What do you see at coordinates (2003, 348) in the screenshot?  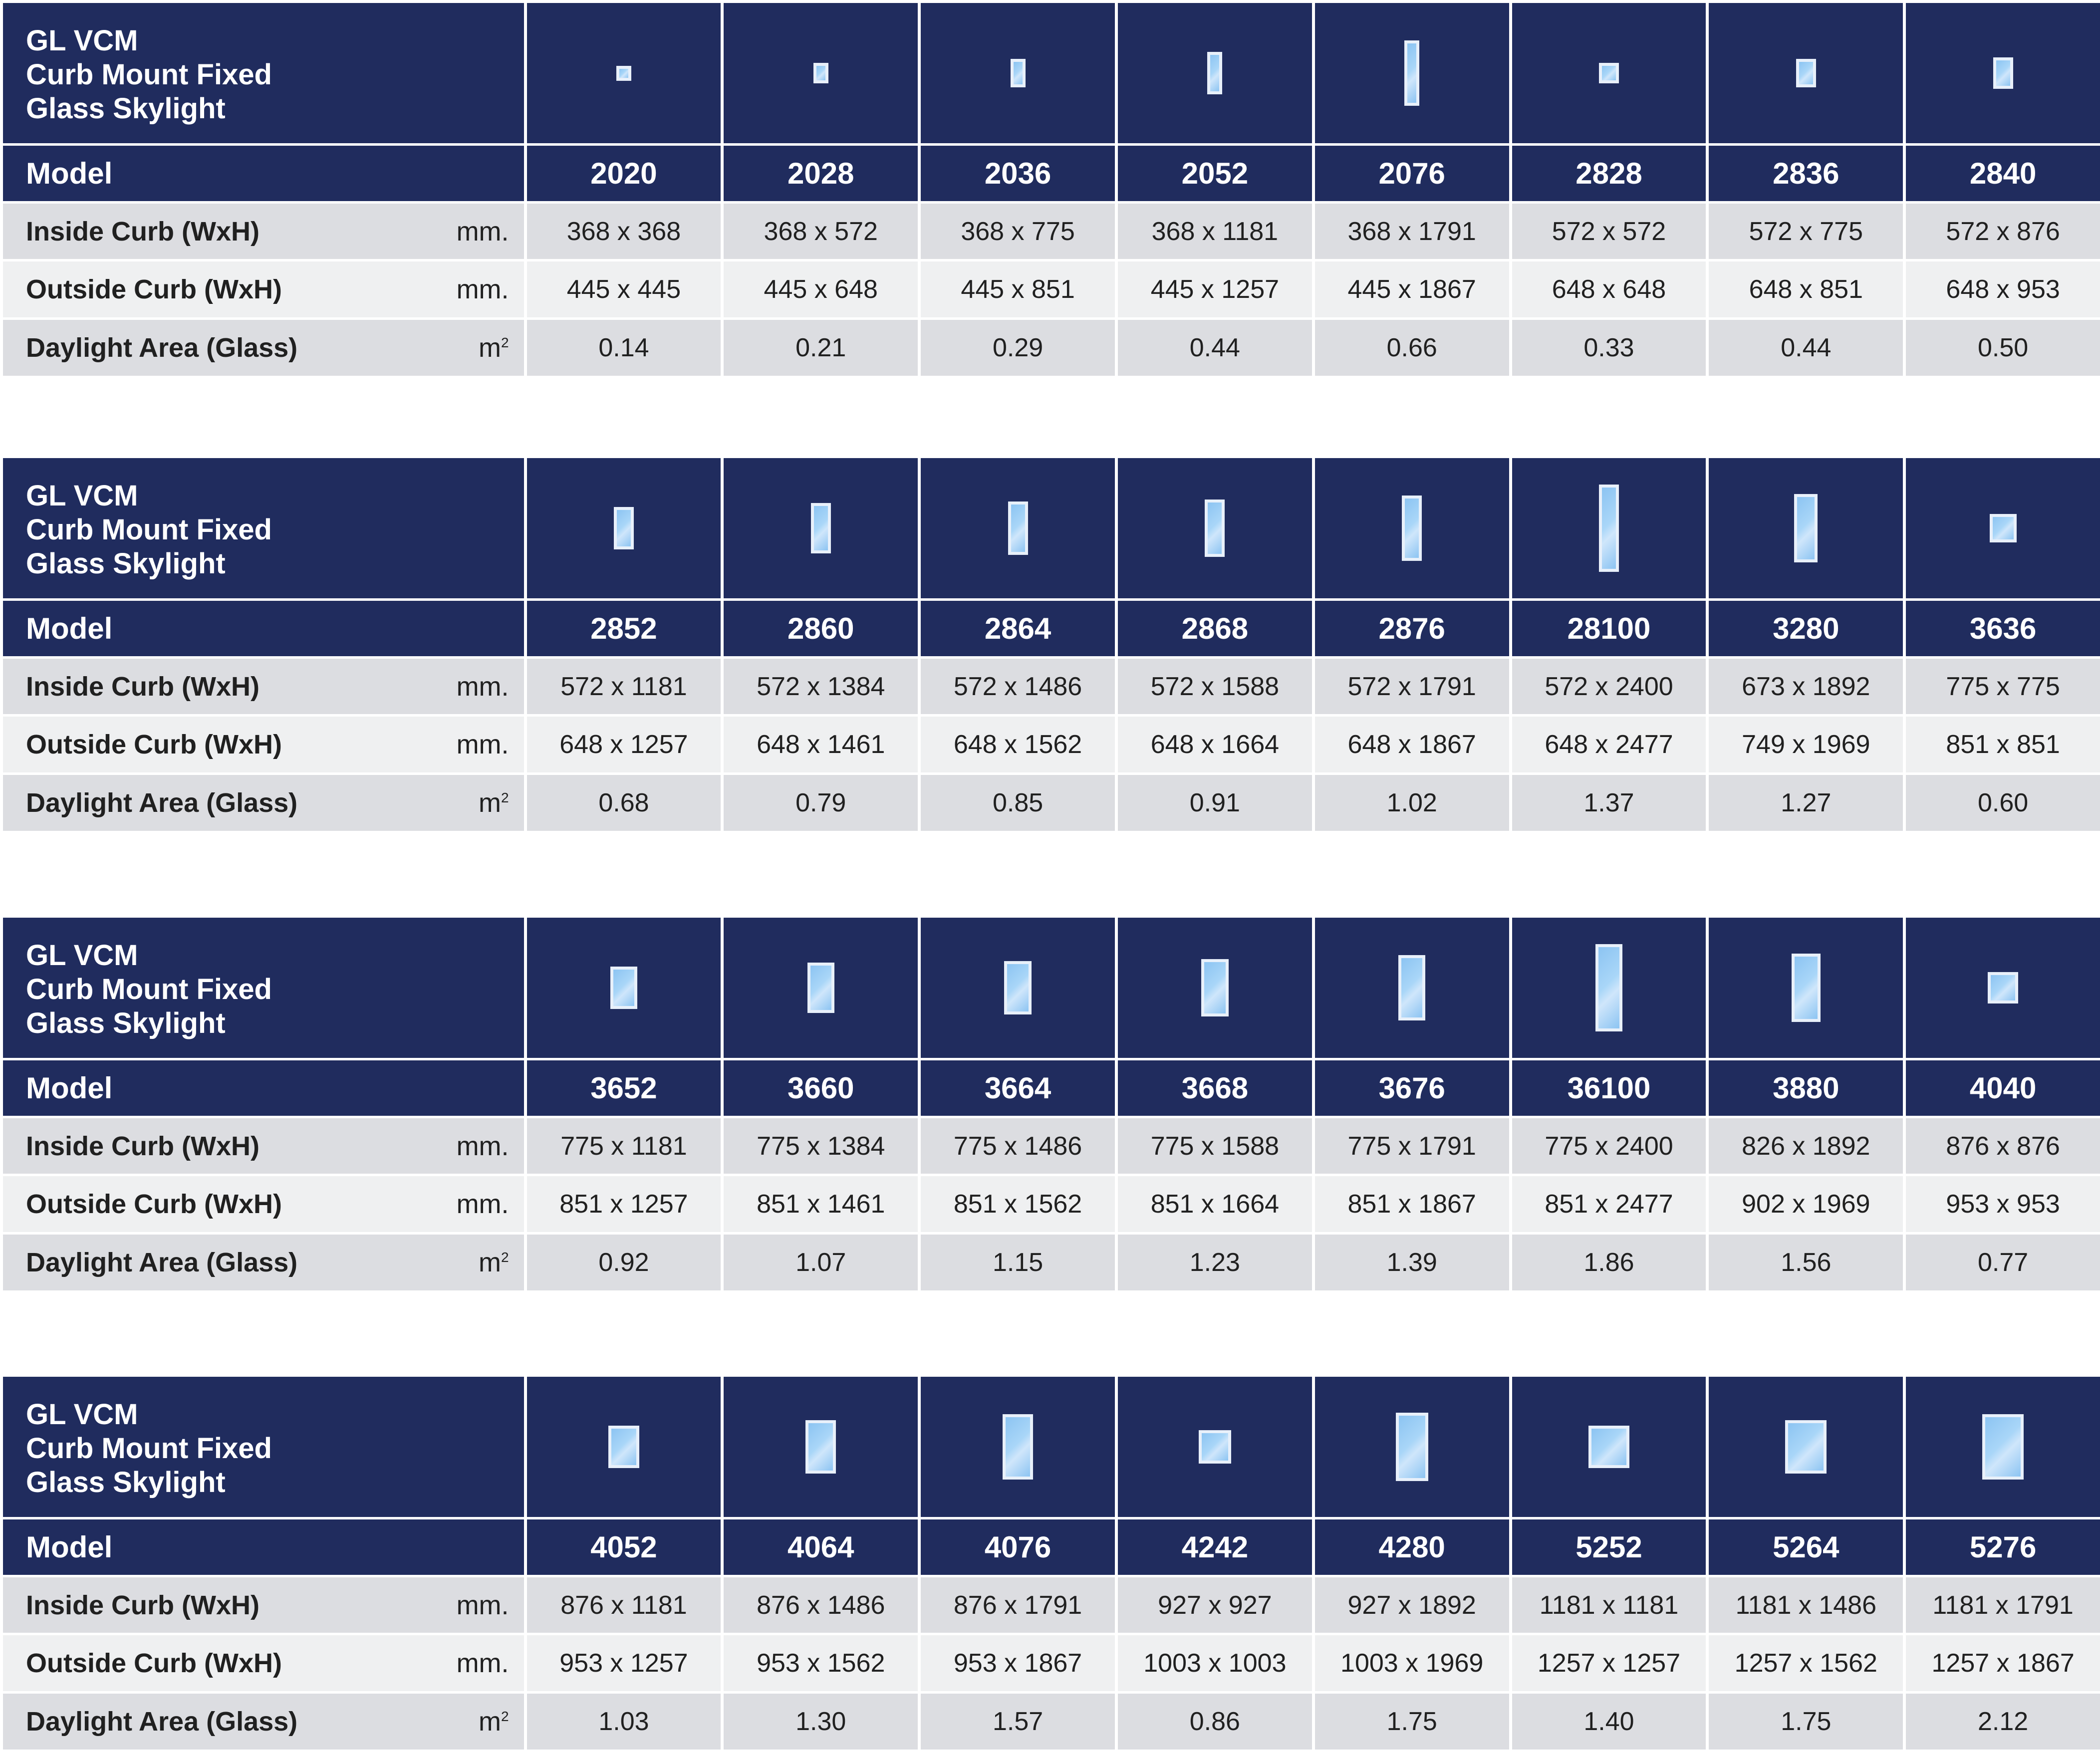 I see `daylight-area-value: 0.50` at bounding box center [2003, 348].